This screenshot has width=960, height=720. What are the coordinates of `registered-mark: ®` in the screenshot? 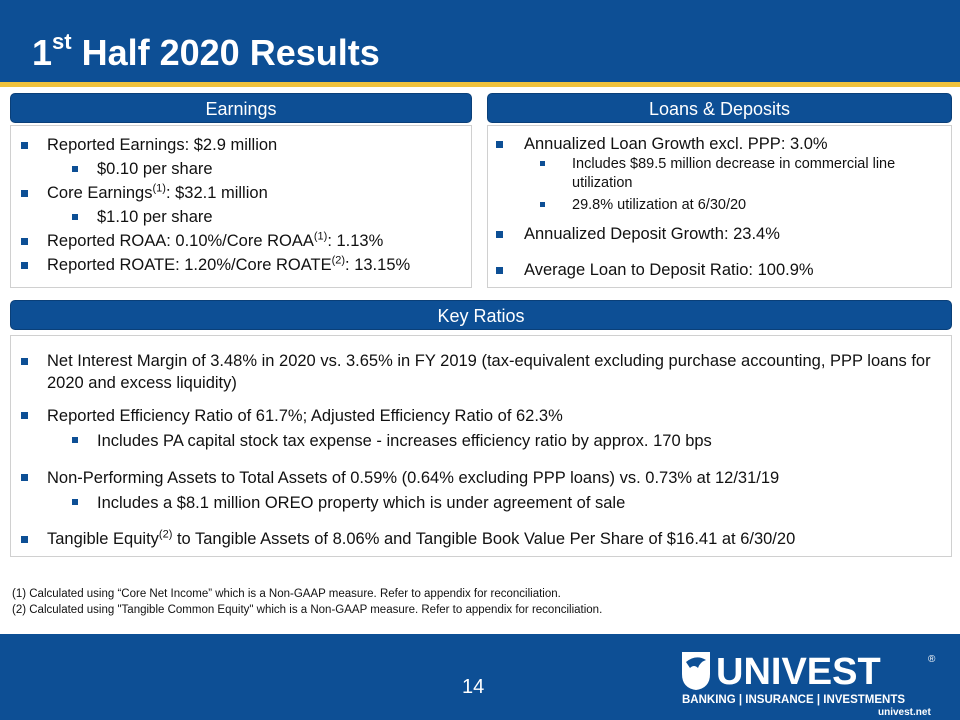 It's located at (932, 659).